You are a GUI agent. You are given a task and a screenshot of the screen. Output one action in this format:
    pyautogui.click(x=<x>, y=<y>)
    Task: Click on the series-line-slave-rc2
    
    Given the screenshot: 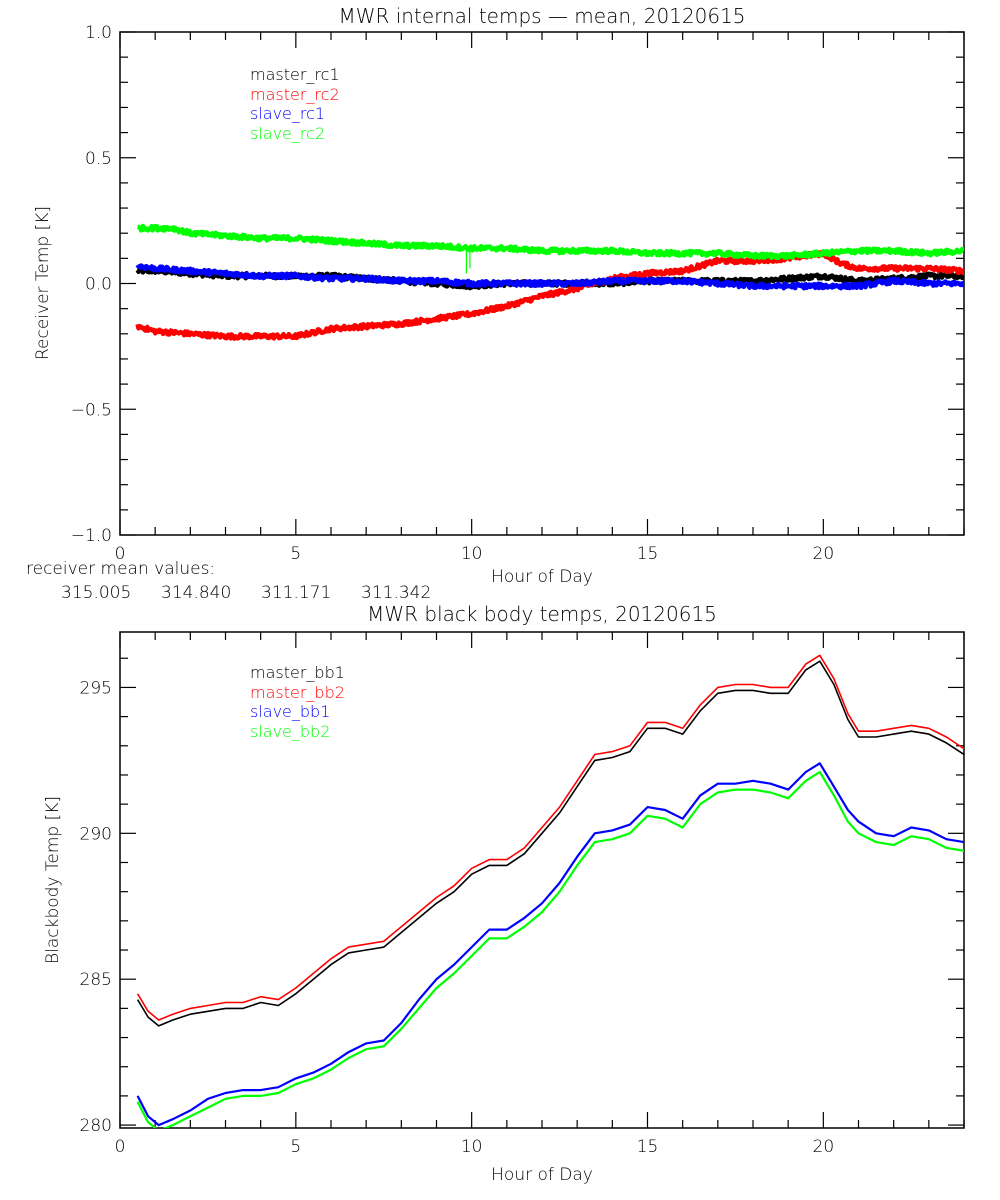 What is the action you would take?
    pyautogui.click(x=550, y=242)
    